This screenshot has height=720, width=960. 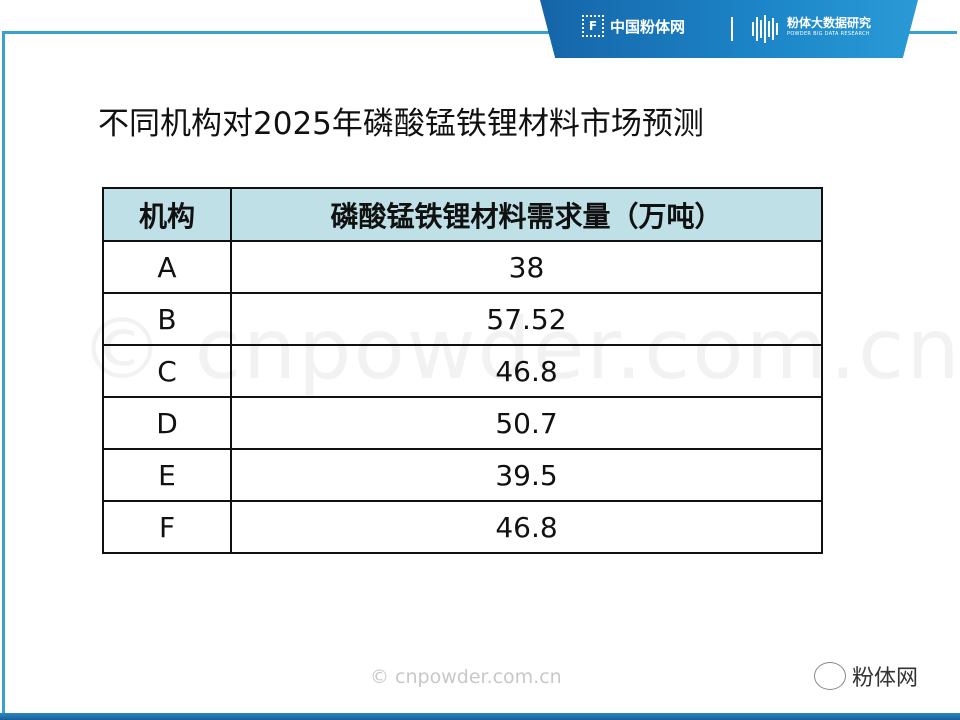 What do you see at coordinates (829, 23) in the screenshot?
I see `research-cn: 粉体大数据研究` at bounding box center [829, 23].